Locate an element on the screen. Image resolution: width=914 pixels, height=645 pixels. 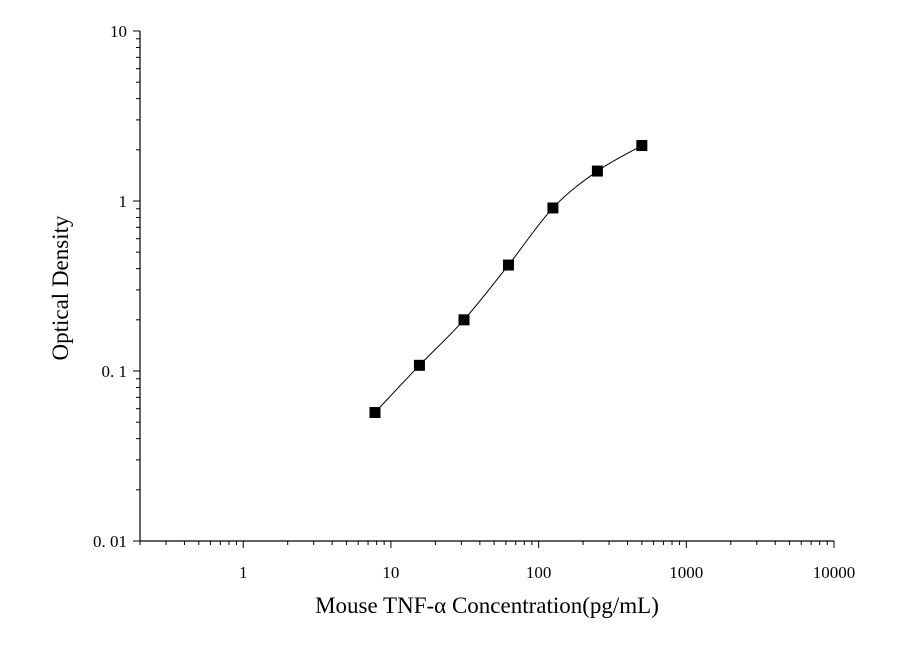
y-tick-label: 0. 1 is located at coordinates (115, 371).